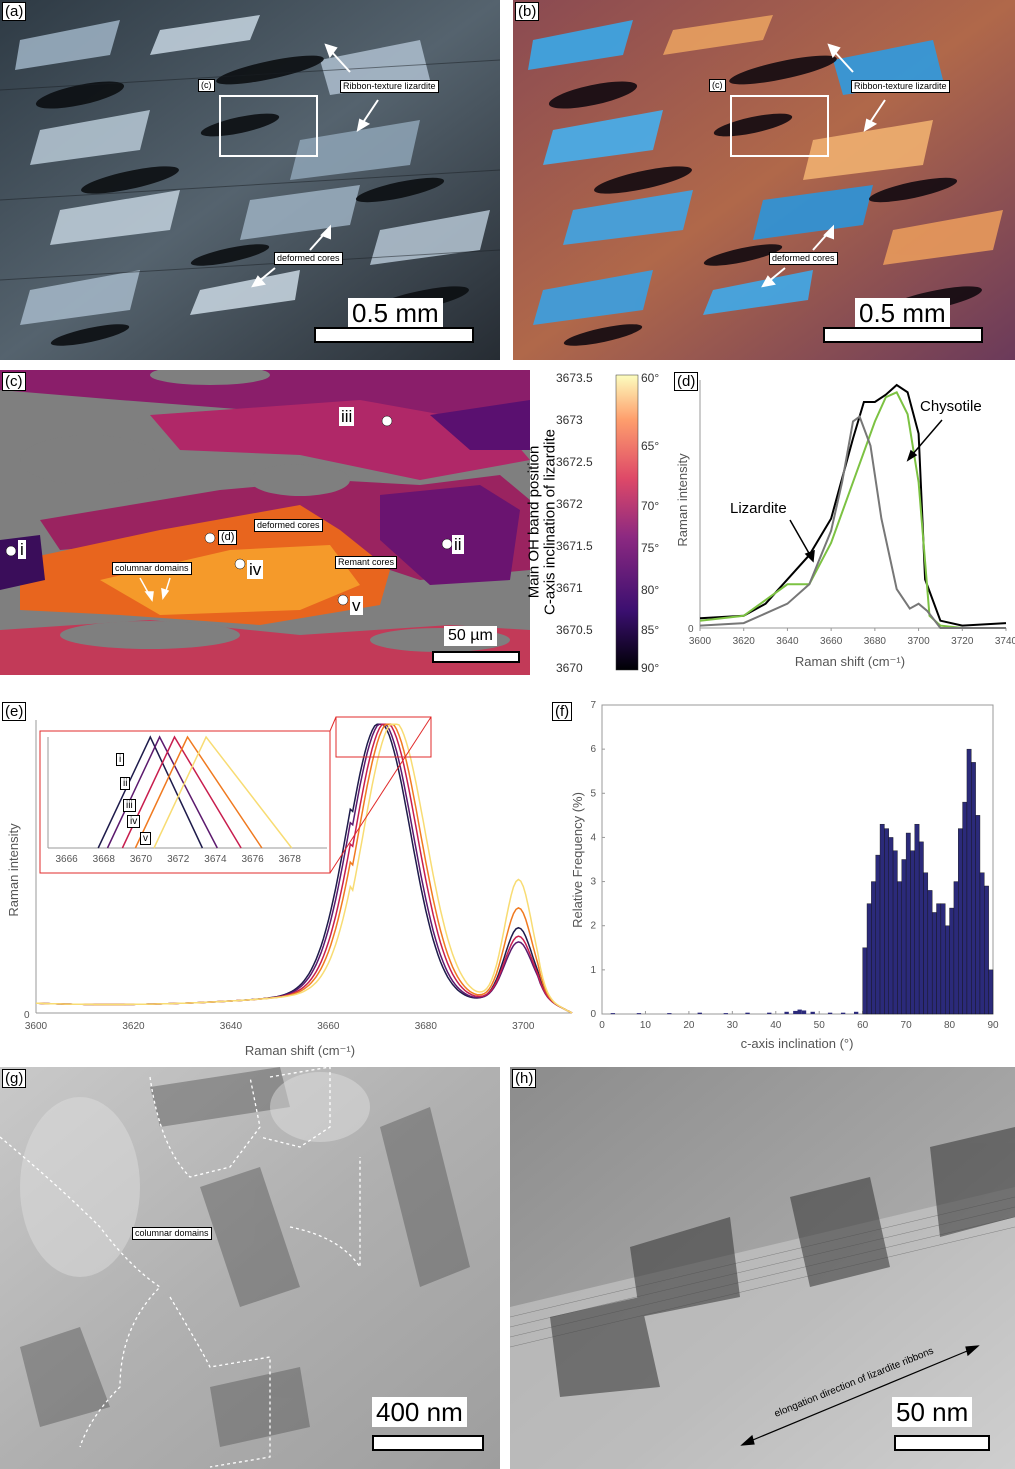 This screenshot has height=1469, width=1015. Describe the element at coordinates (569, 504) in the screenshot. I see `cbar-left-tick: 3672` at that location.